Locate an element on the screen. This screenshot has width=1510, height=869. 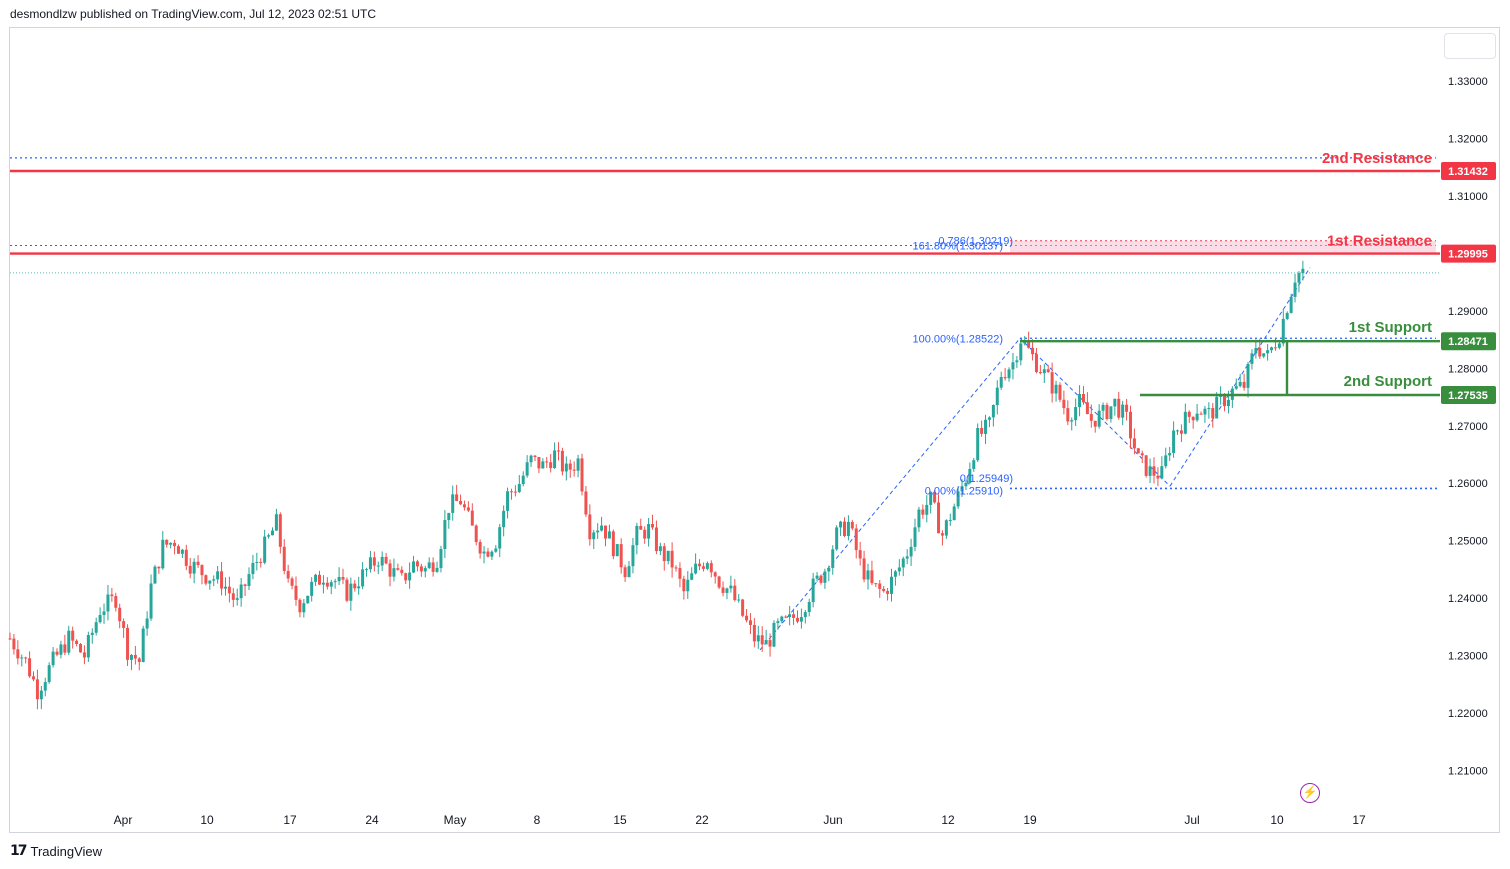
x-tick-label: Jun is located at coordinates (832, 820).